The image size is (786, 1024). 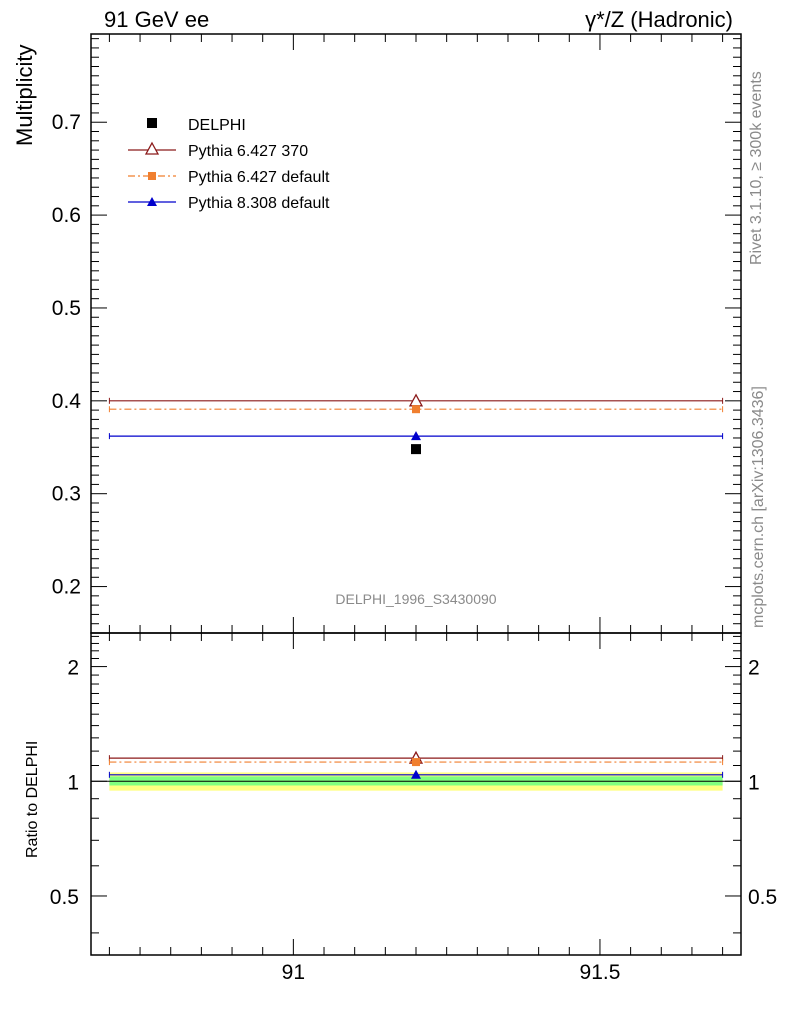 I want to click on ratio-point-p6_def, so click(x=416, y=762).